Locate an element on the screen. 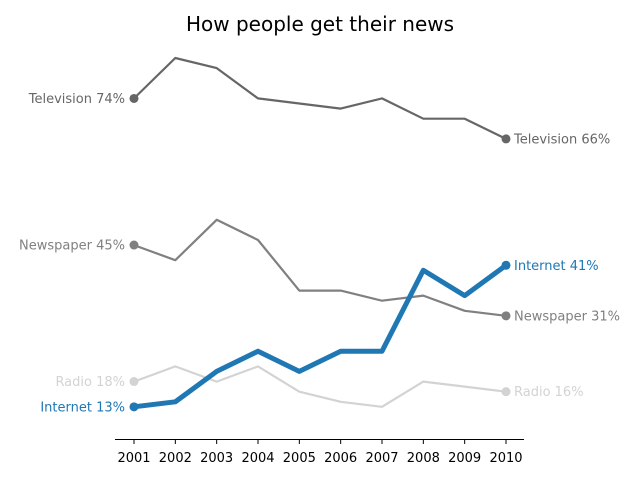 The width and height of the screenshot is (640, 480). television-end-label: Television 66% is located at coordinates (561, 139).